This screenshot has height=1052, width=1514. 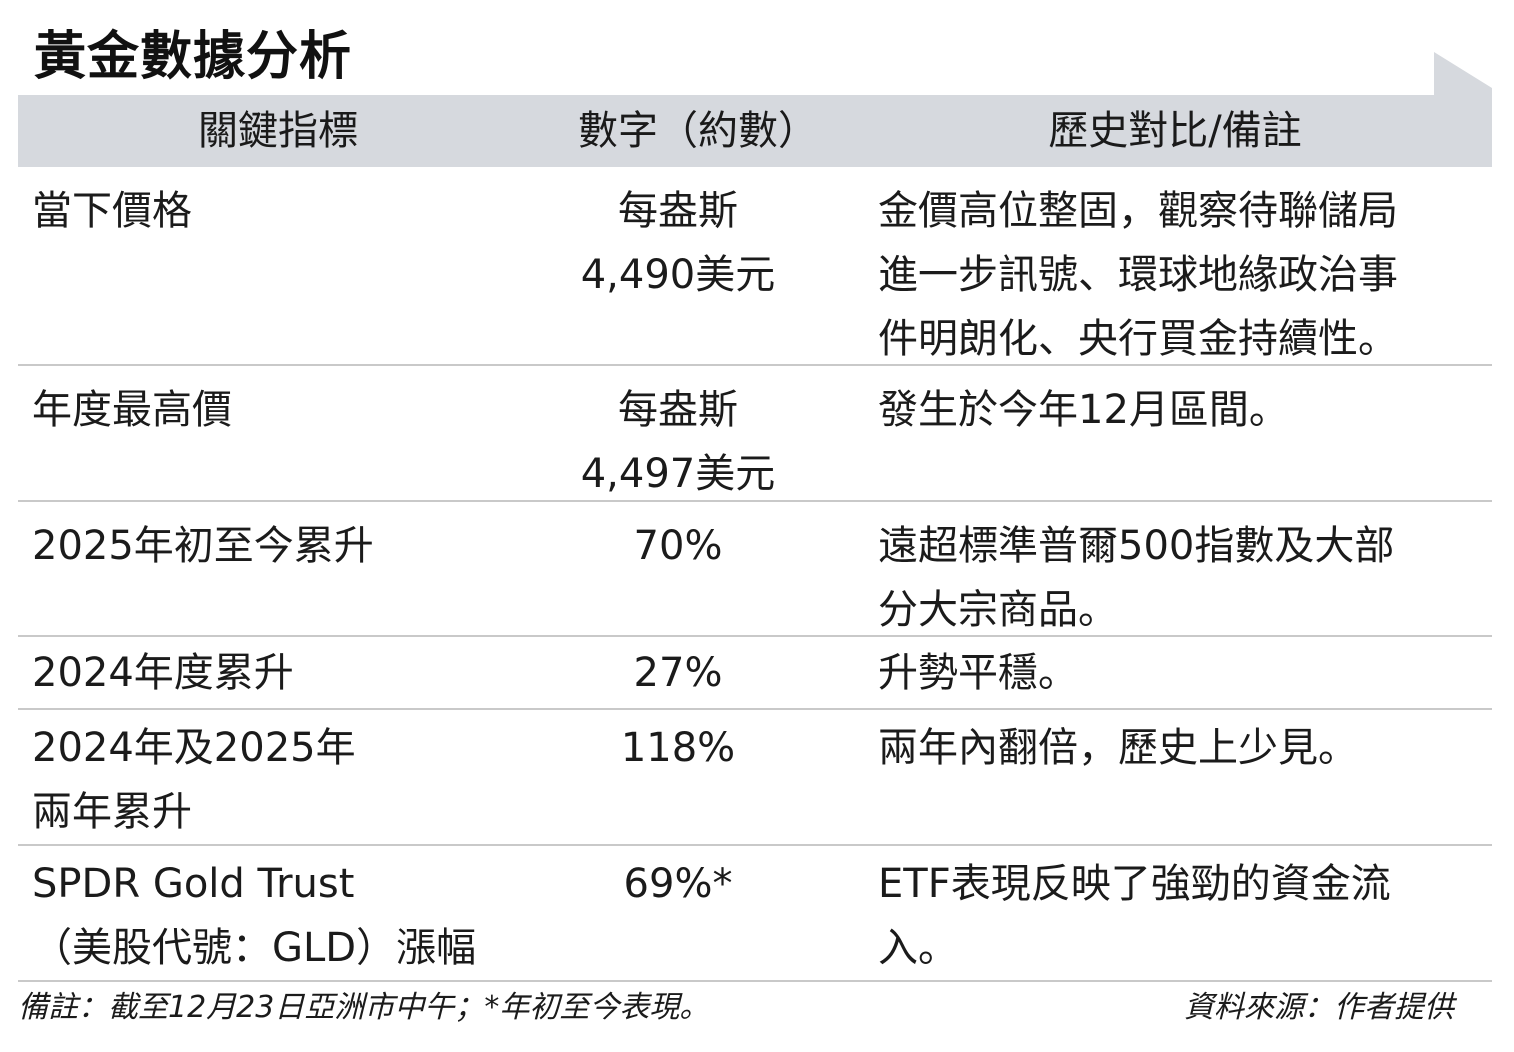 What do you see at coordinates (678, 243) in the screenshot?
I see `value-cell: 每盎斯 4,490美元` at bounding box center [678, 243].